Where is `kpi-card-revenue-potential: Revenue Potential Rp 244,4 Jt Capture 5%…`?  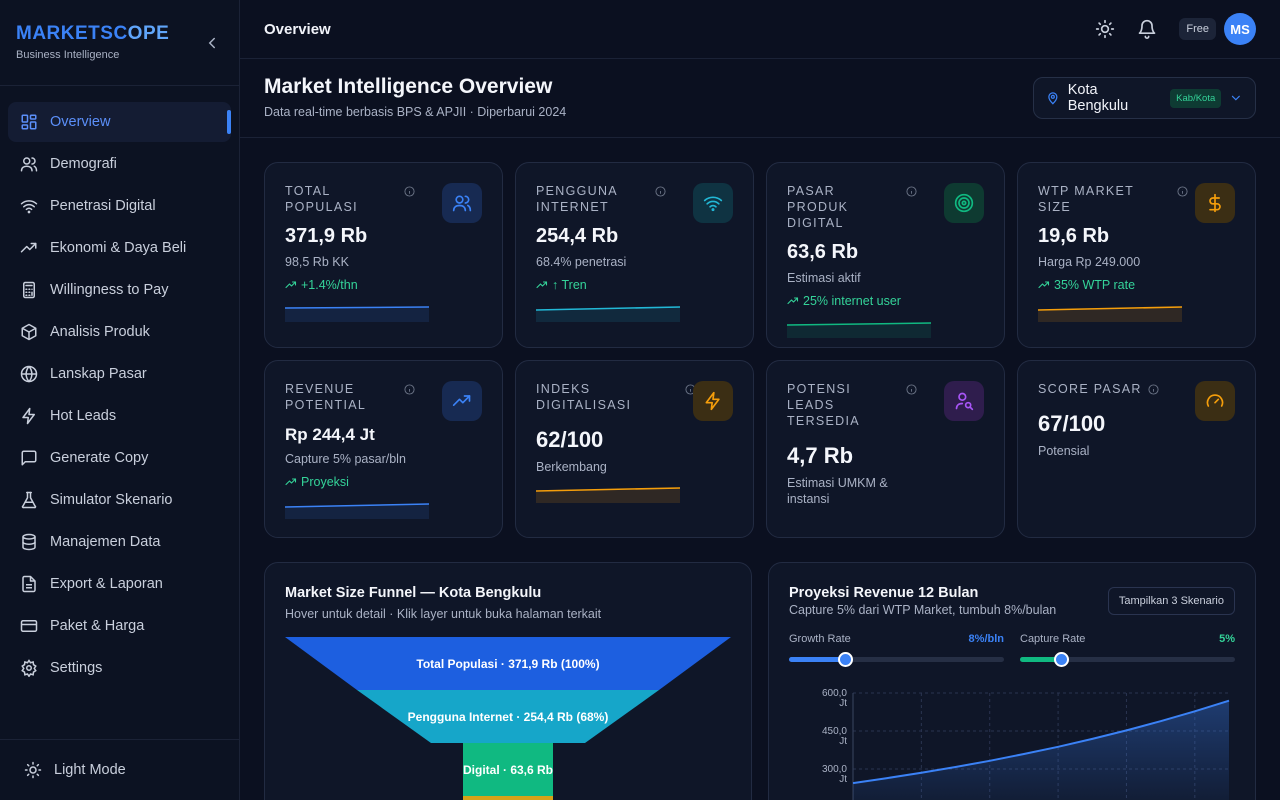 kpi-card-revenue-potential: Revenue Potential Rp 244,4 Jt Capture 5%… is located at coordinates (383, 449).